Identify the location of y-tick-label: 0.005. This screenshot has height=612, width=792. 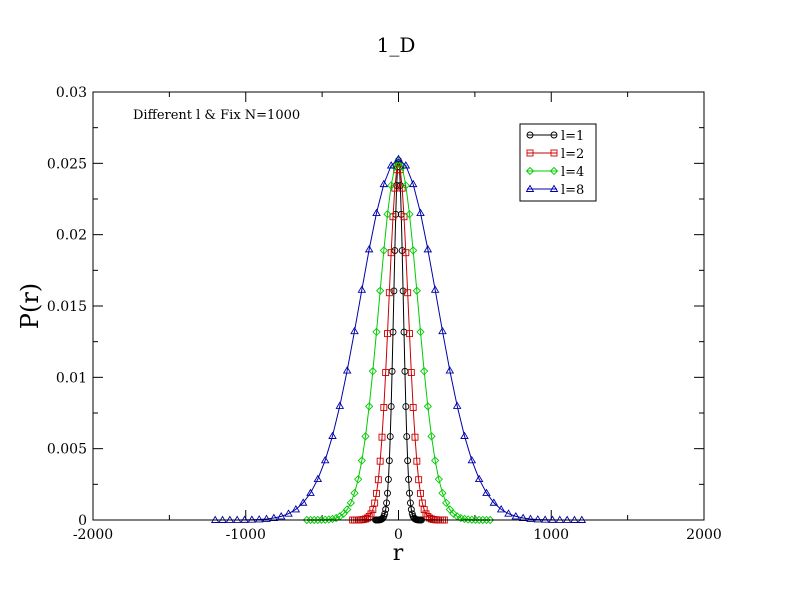
(67, 450).